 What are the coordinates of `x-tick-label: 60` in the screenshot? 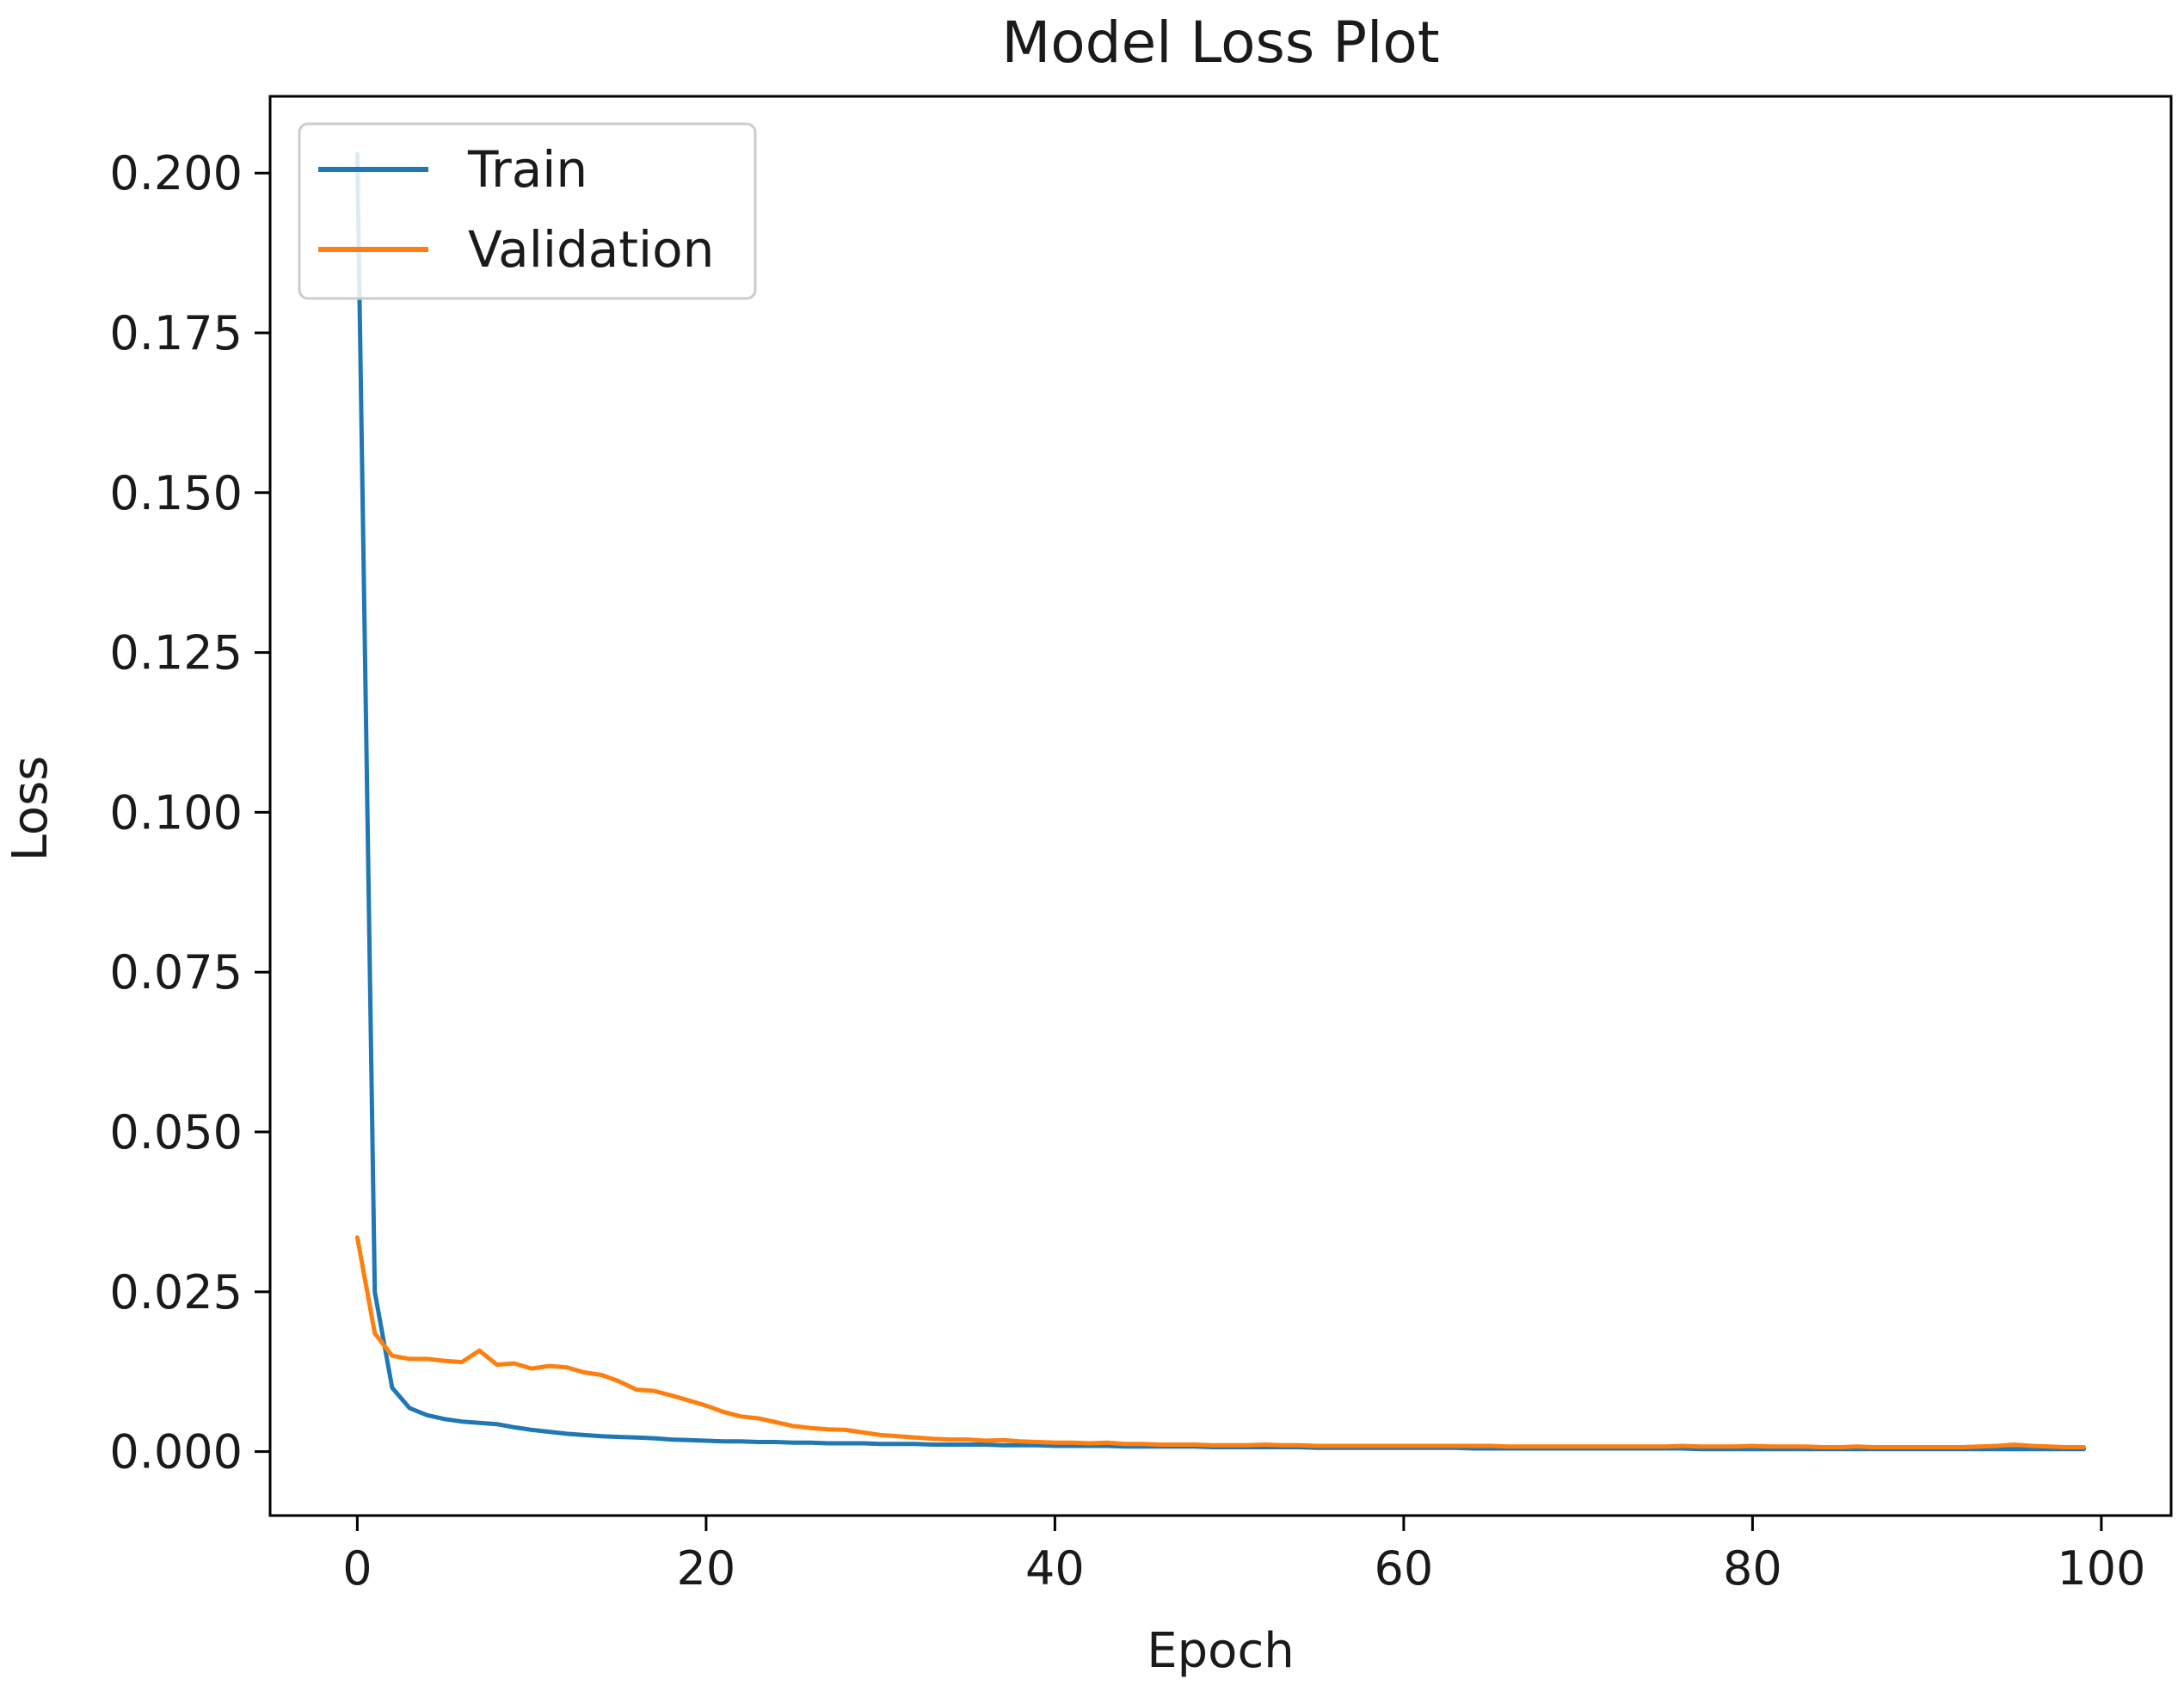 It's located at (1404, 1568).